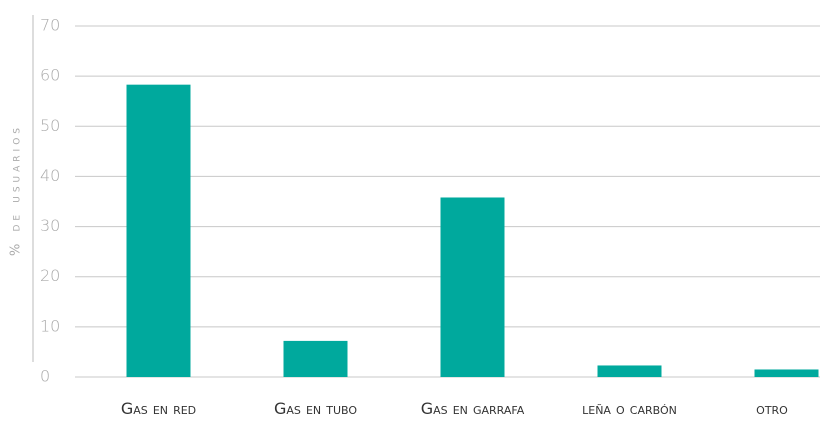 The width and height of the screenshot is (822, 435). Describe the element at coordinates (50, 25) in the screenshot. I see `y-tick-label: 70` at that location.